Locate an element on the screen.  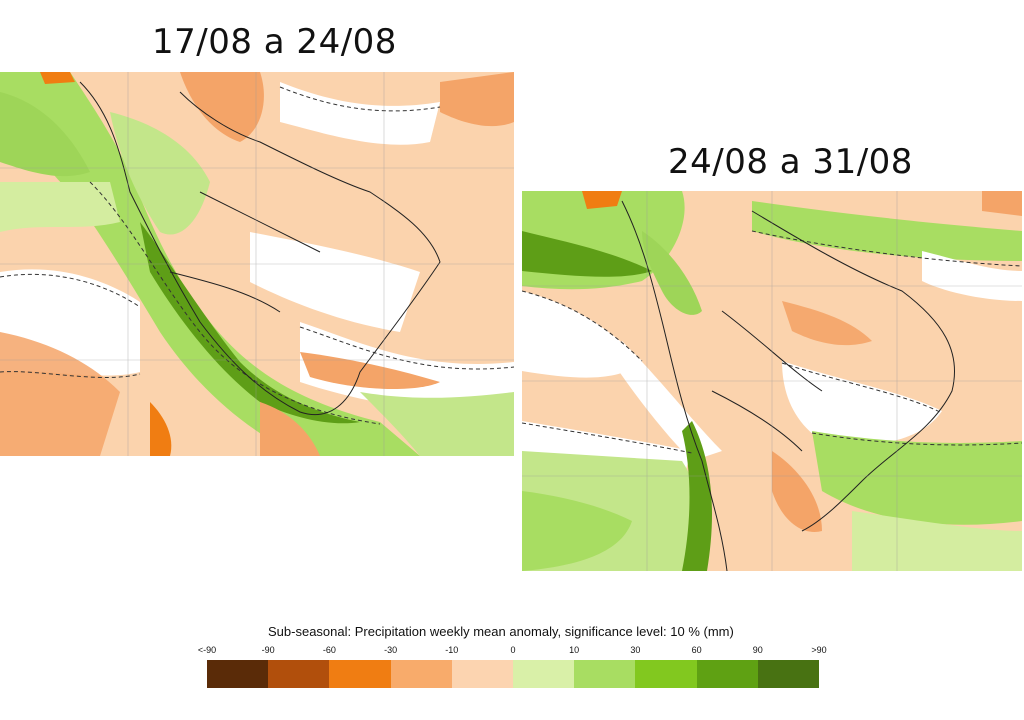
panel-2-title: 24/08 a 31/08 is located at coordinates (790, 162).